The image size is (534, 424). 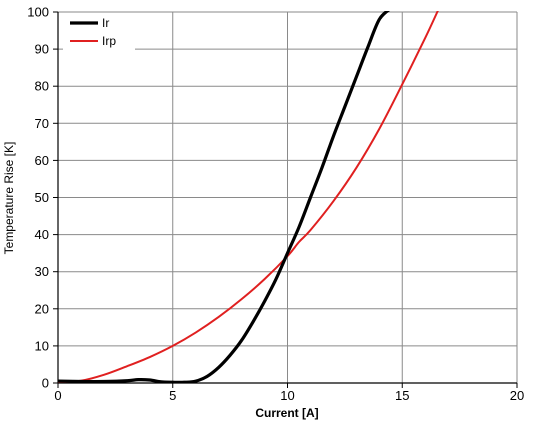 What do you see at coordinates (42, 234) in the screenshot?
I see `y-tick-label-4: 40` at bounding box center [42, 234].